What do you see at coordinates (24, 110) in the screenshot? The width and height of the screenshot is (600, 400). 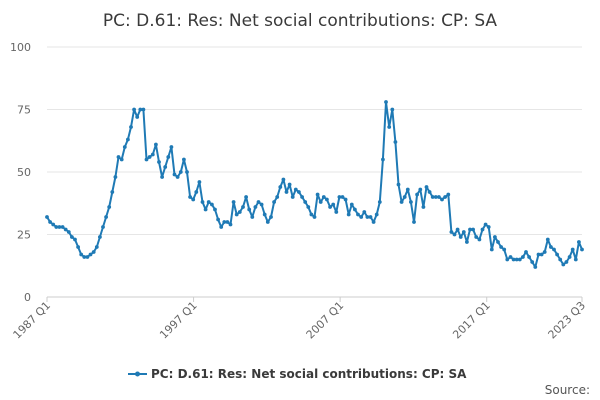 I see `y-tick-label: 75` at bounding box center [24, 110].